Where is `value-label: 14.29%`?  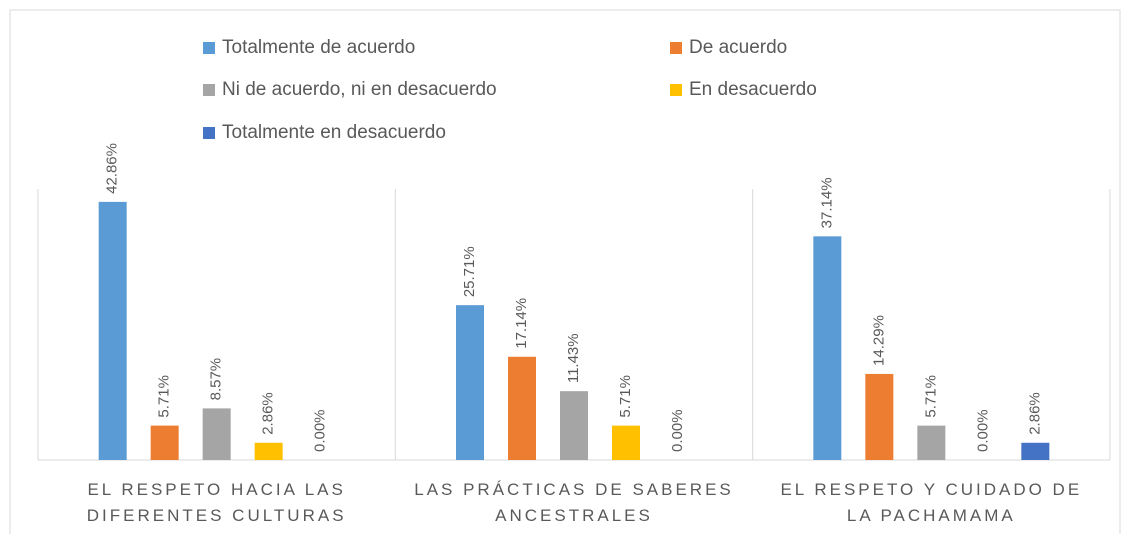 value-label: 14.29% is located at coordinates (878, 340).